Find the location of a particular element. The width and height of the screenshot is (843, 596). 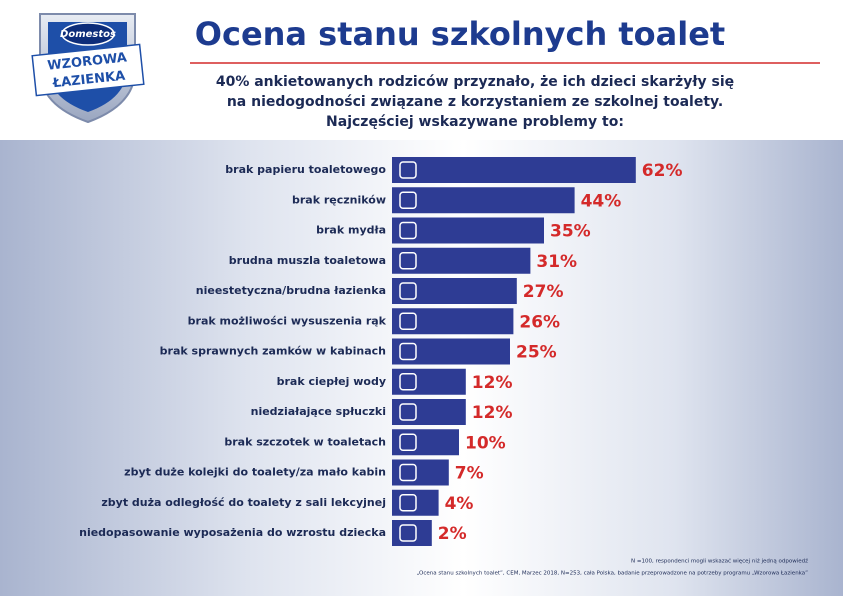

value-label: 35% is located at coordinates (570, 232).